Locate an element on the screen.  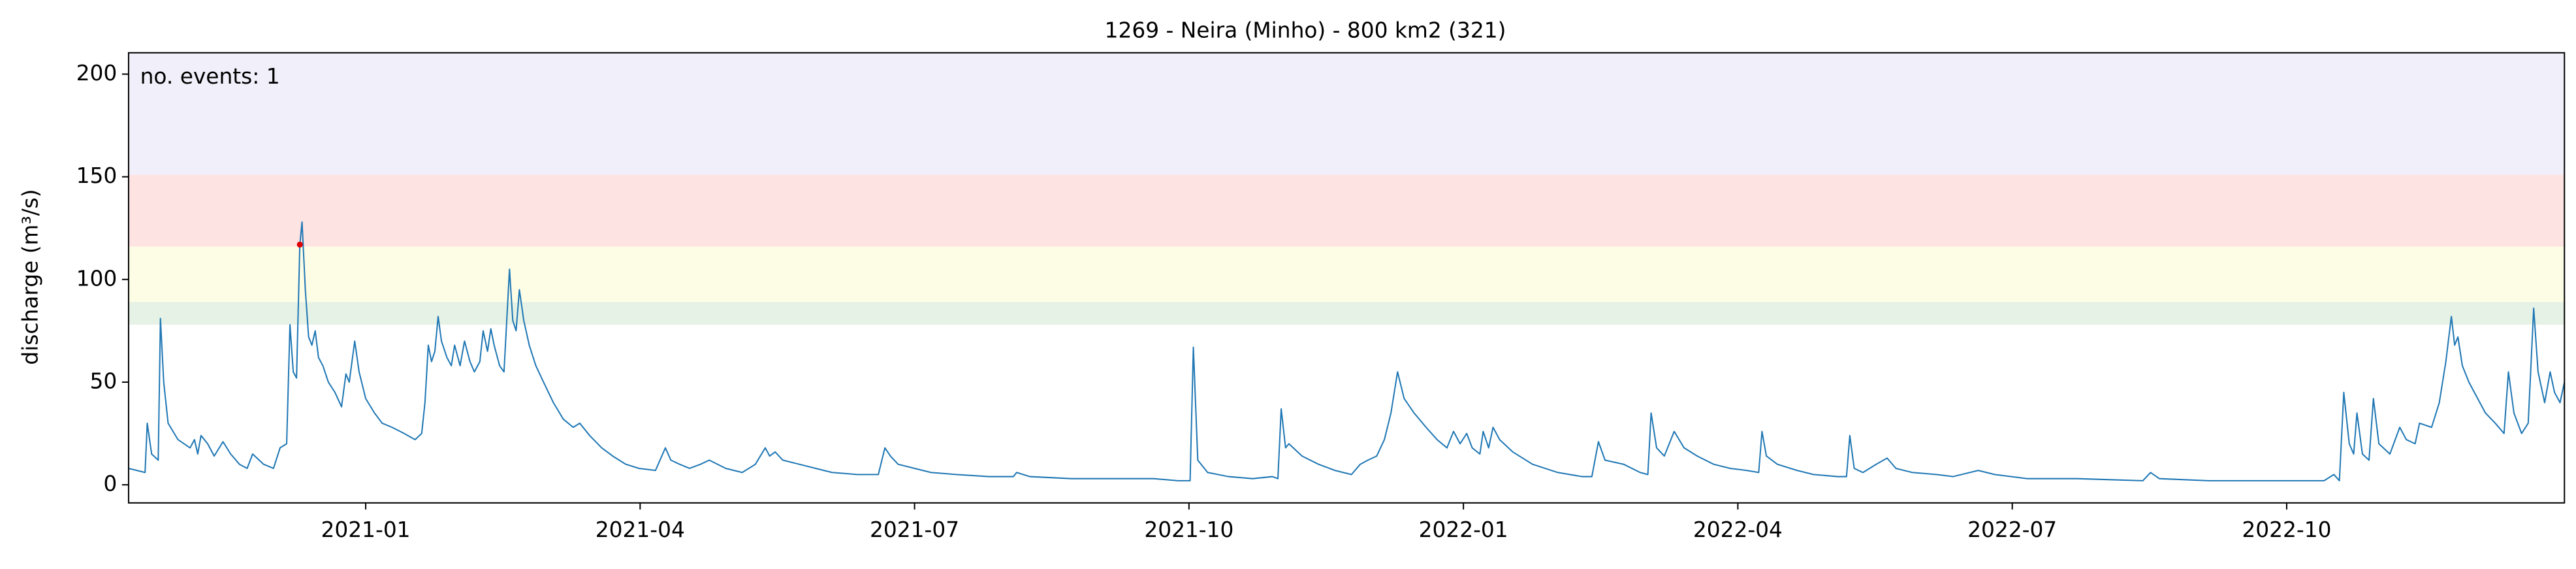
annotation: no. events: 1 is located at coordinates (210, 76).